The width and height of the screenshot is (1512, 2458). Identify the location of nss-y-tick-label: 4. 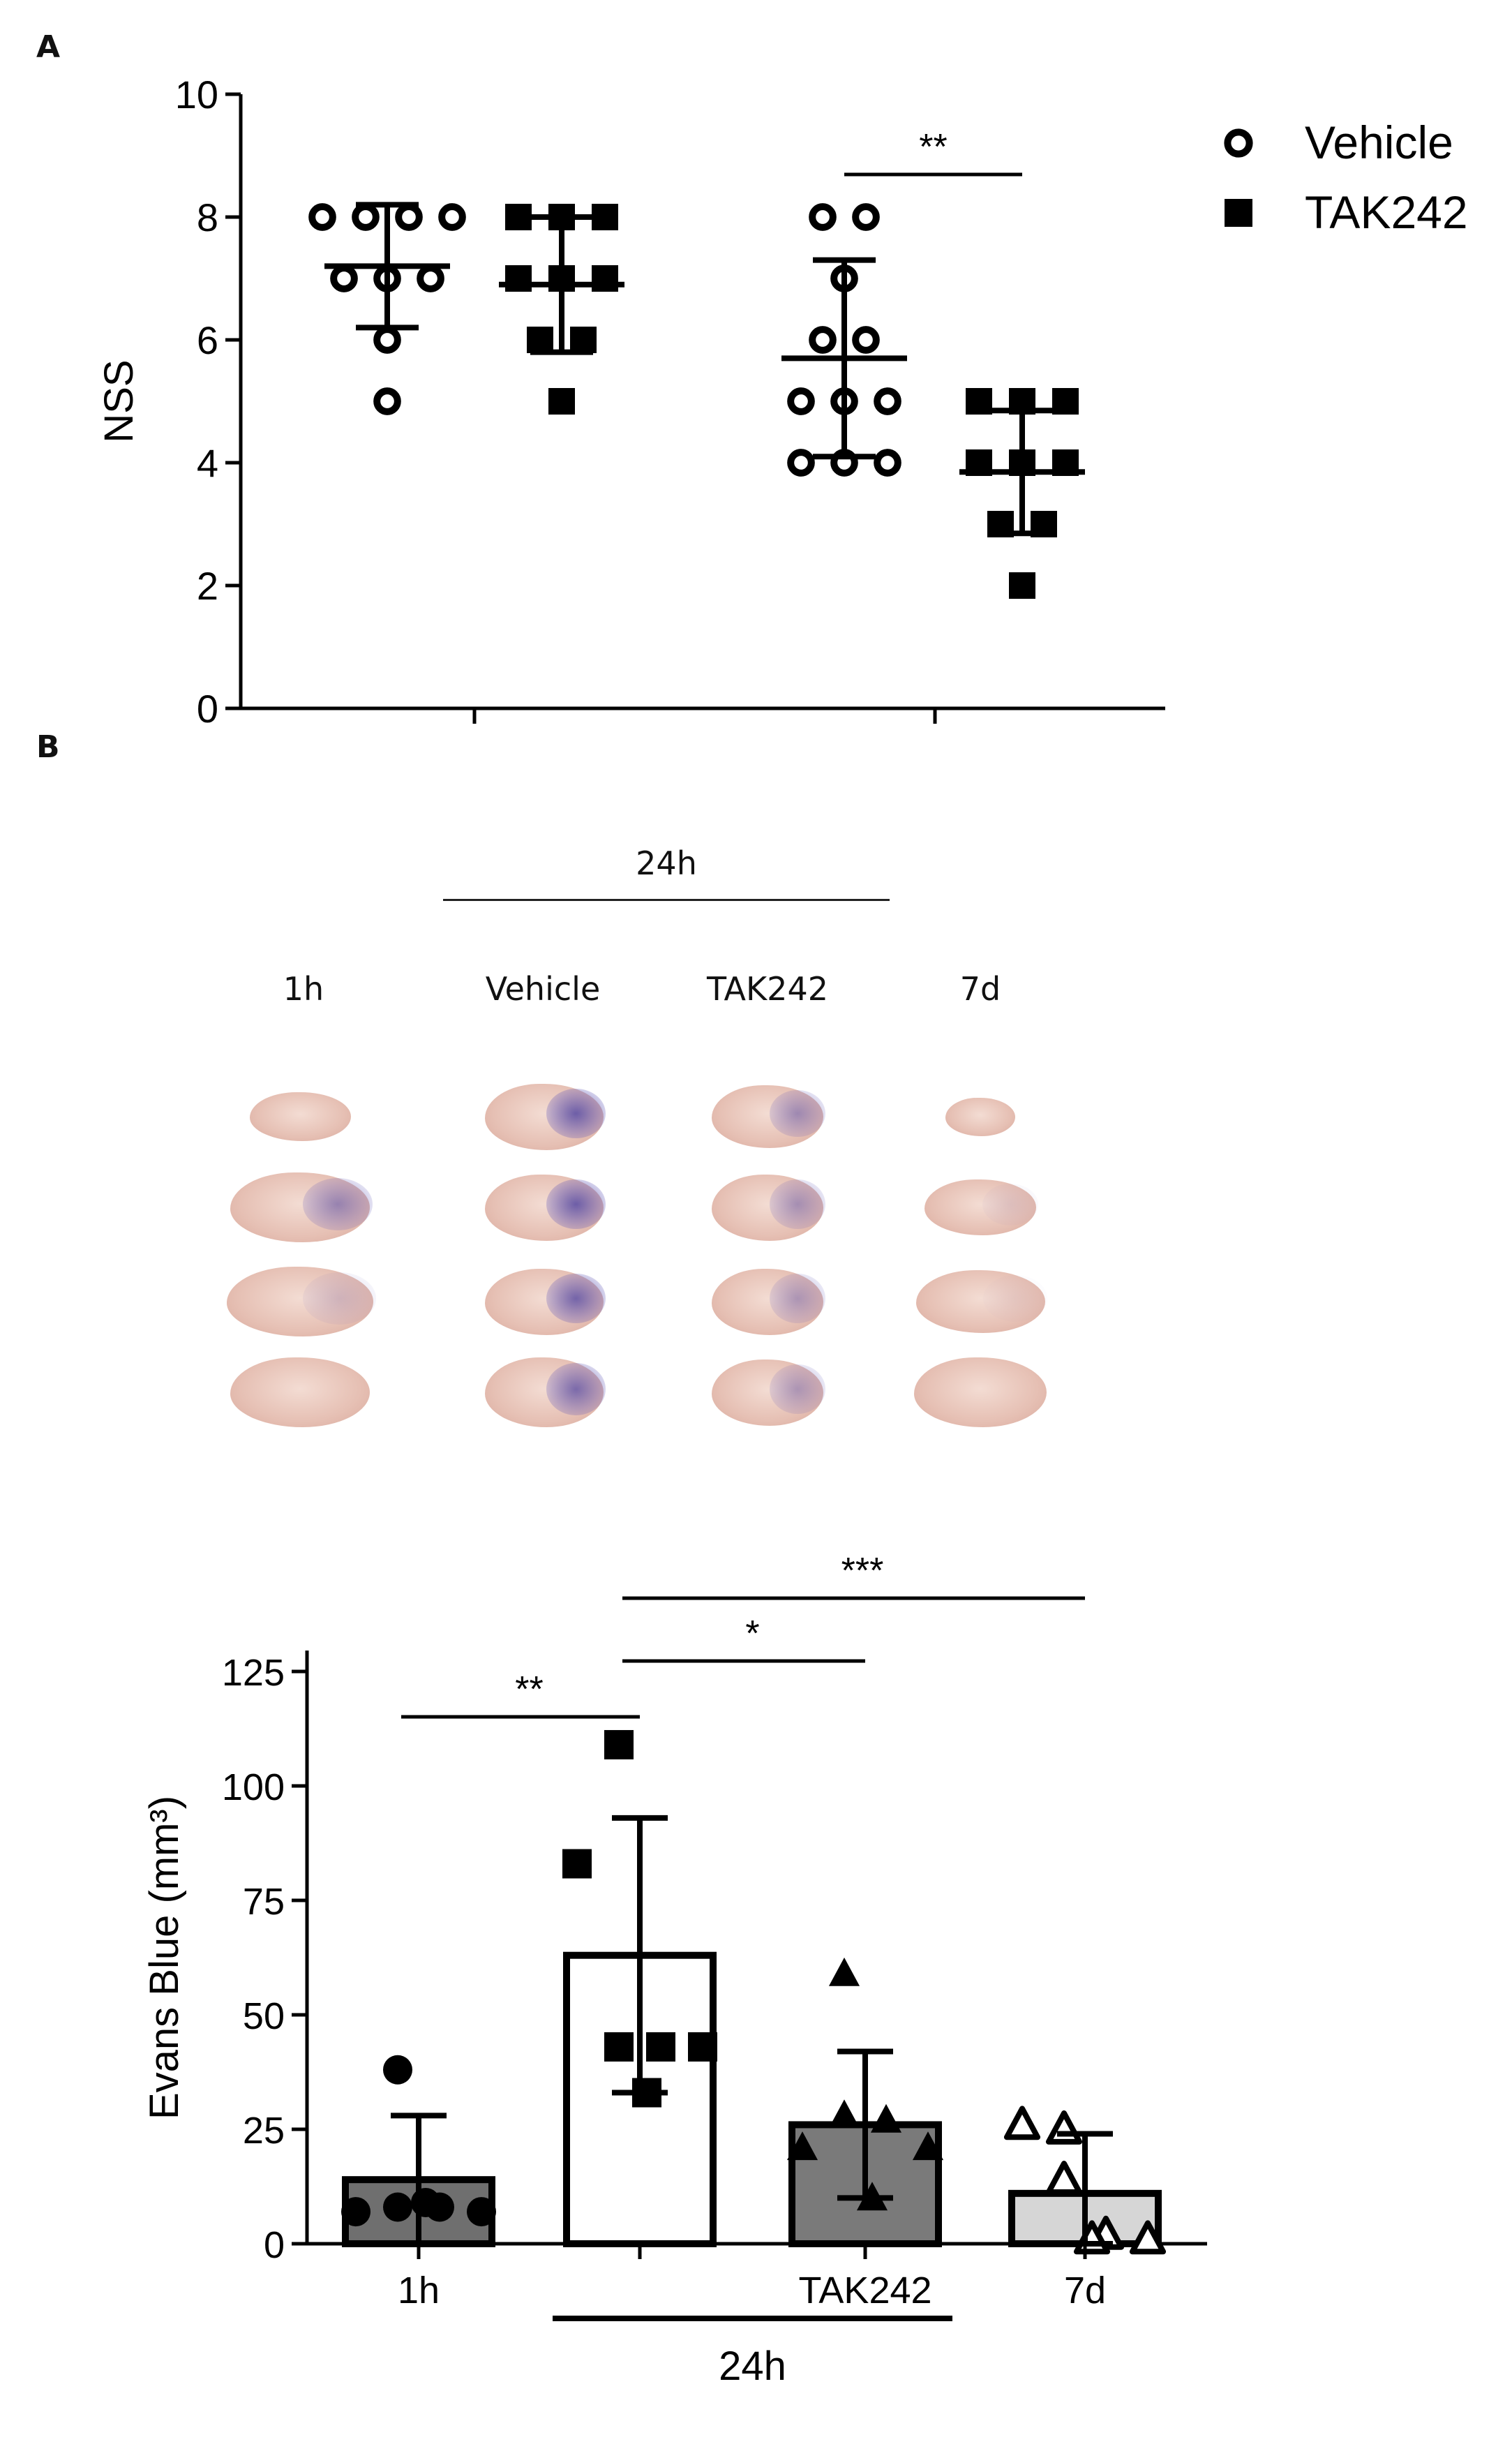
(207, 463).